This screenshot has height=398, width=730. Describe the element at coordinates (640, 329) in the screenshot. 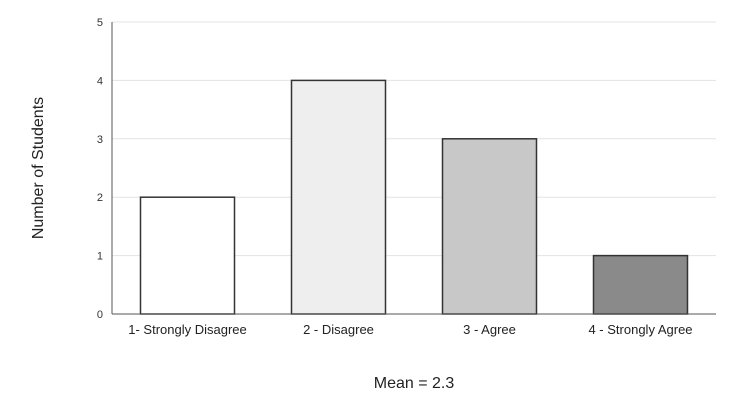

I see `x-category-label: 4 - Strongly Agree` at that location.